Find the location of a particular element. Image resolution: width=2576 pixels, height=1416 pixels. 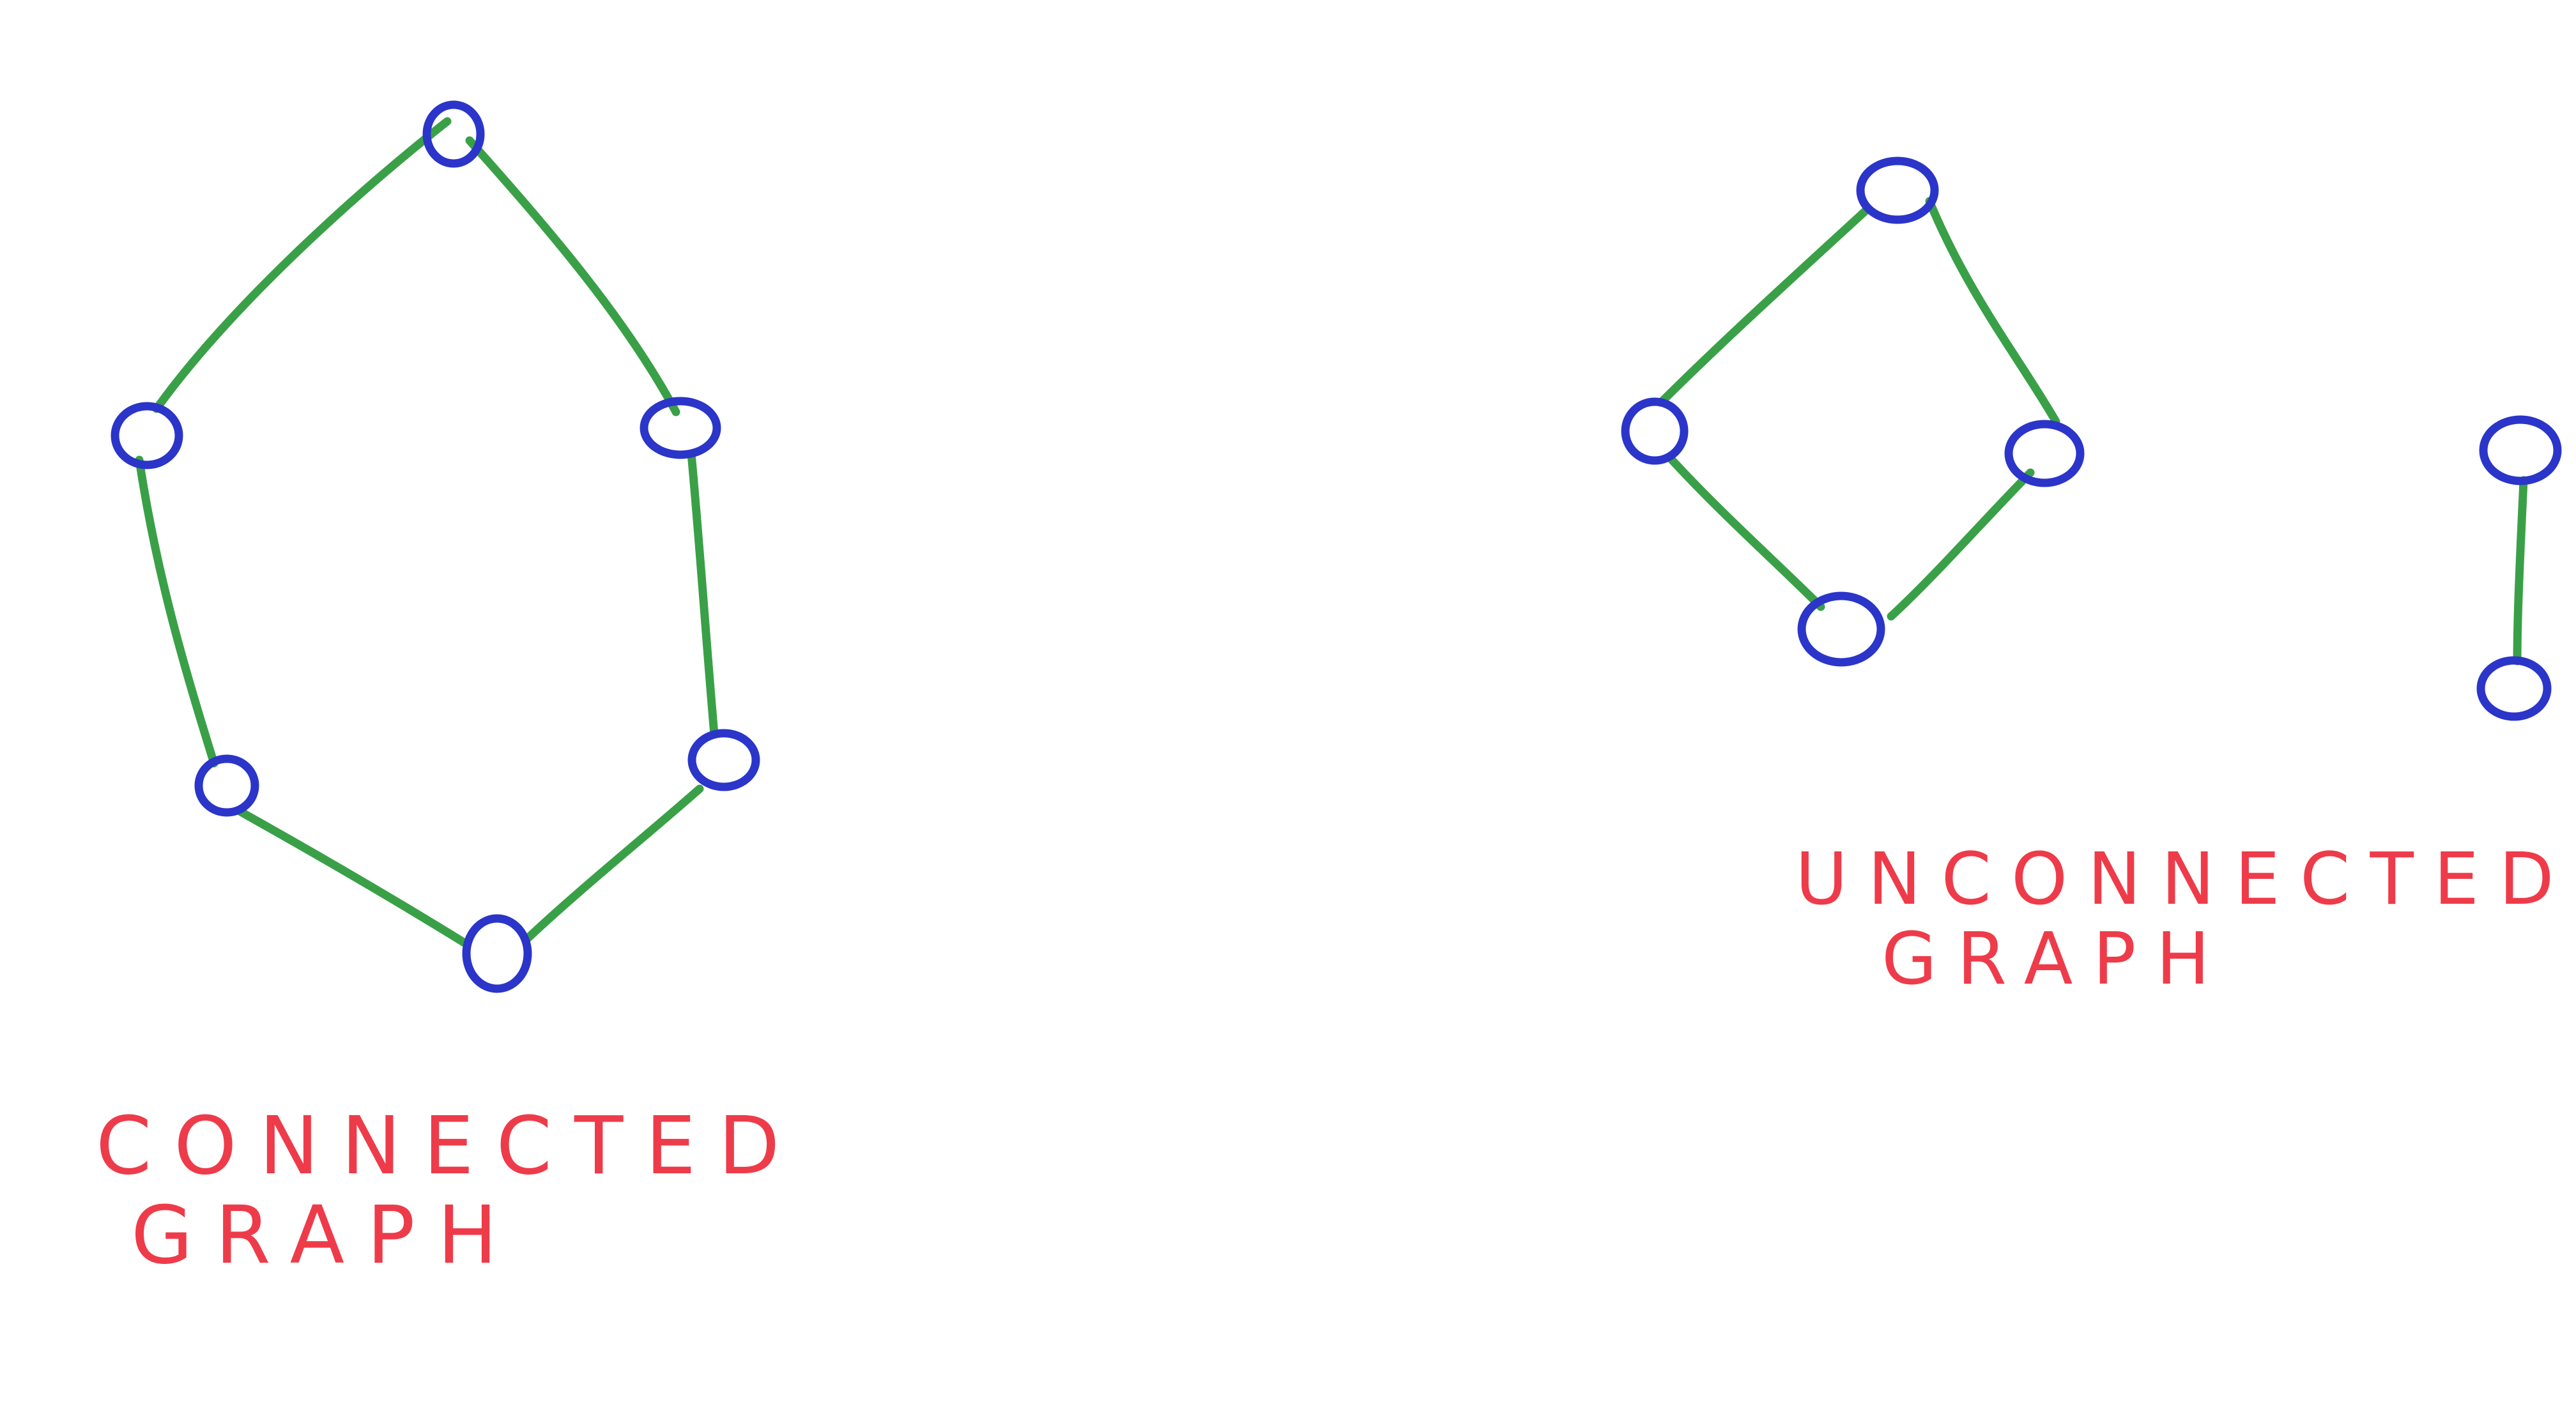

caption-line: Connected is located at coordinates (449, 1146).